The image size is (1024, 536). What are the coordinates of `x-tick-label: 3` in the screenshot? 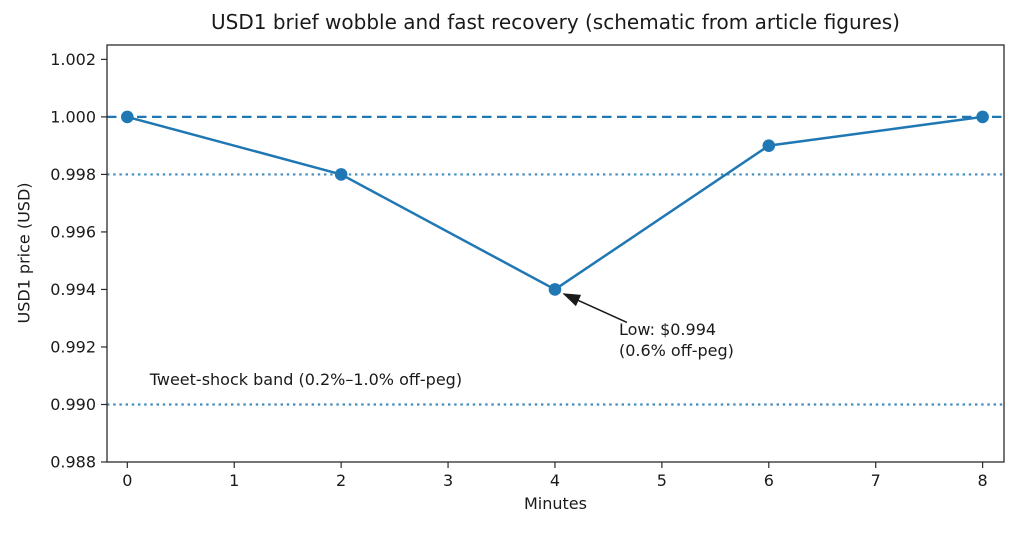 It's located at (448, 480).